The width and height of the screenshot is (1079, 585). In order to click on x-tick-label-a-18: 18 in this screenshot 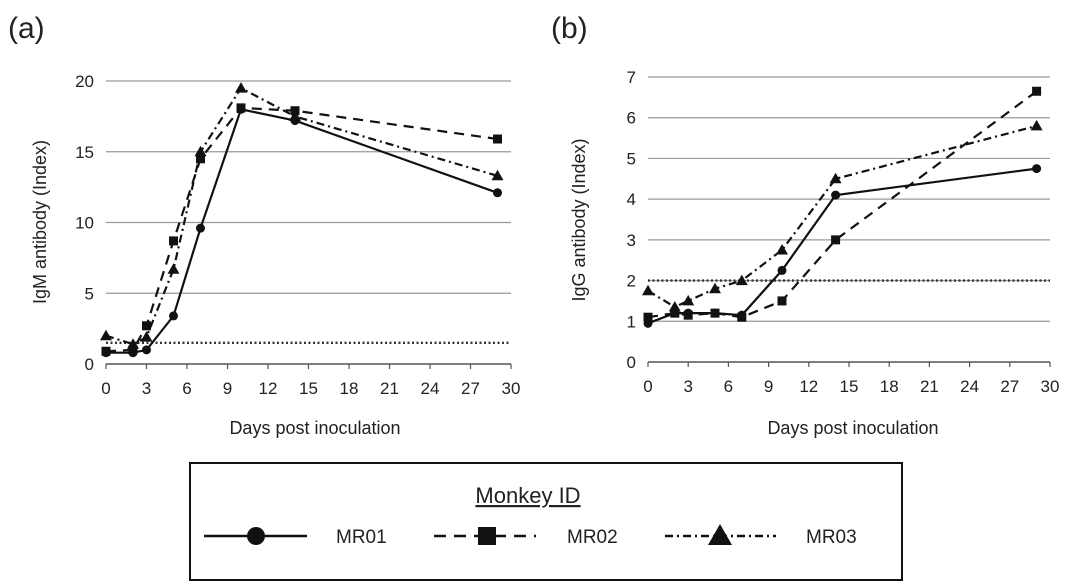, I will do `click(349, 388)`.